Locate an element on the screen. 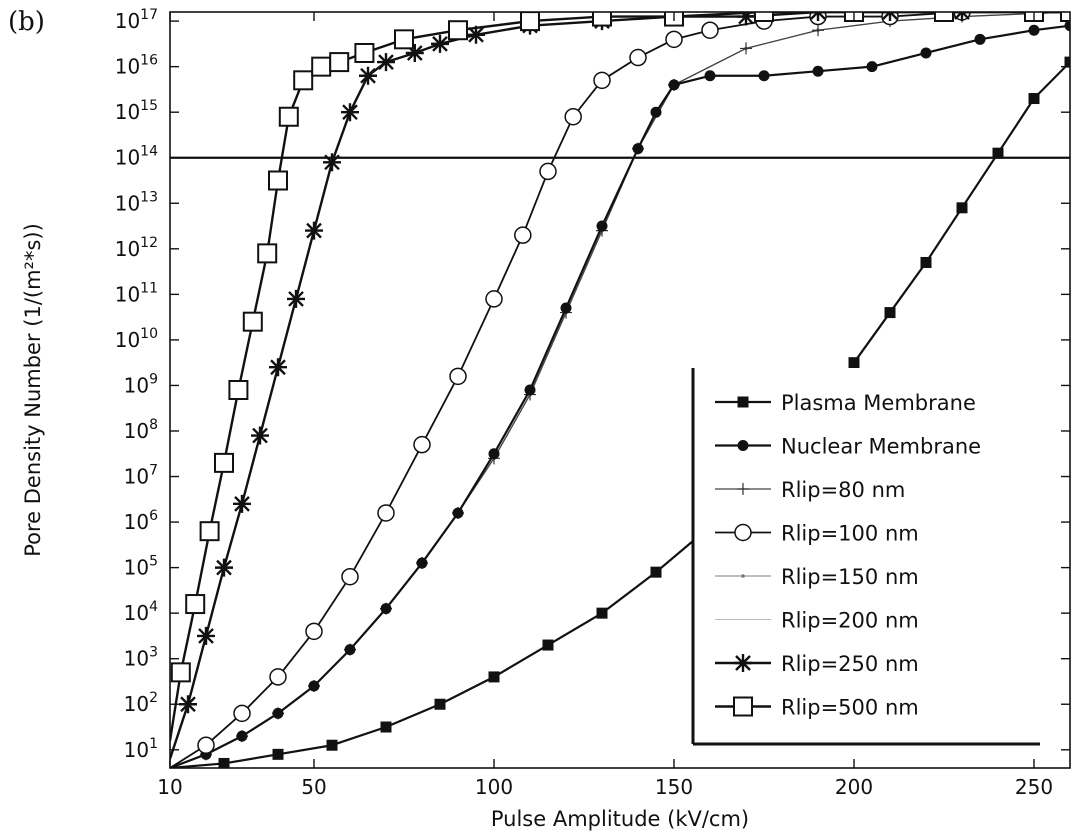  y-tick-label: 10³ is located at coordinates (141, 658).